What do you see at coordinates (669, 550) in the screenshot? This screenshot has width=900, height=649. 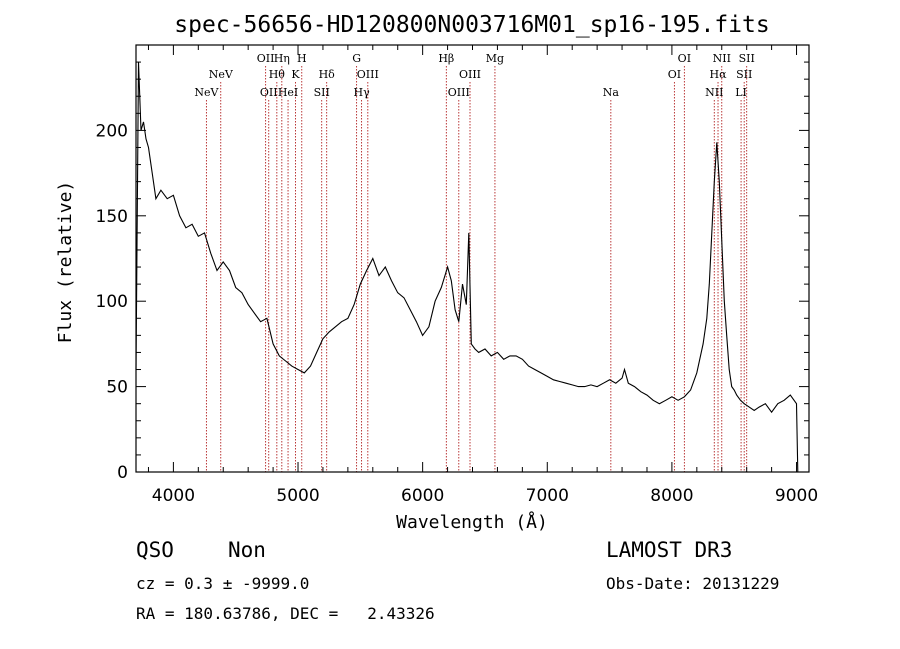 I see `survey-name: LAMOST DR3` at bounding box center [669, 550].